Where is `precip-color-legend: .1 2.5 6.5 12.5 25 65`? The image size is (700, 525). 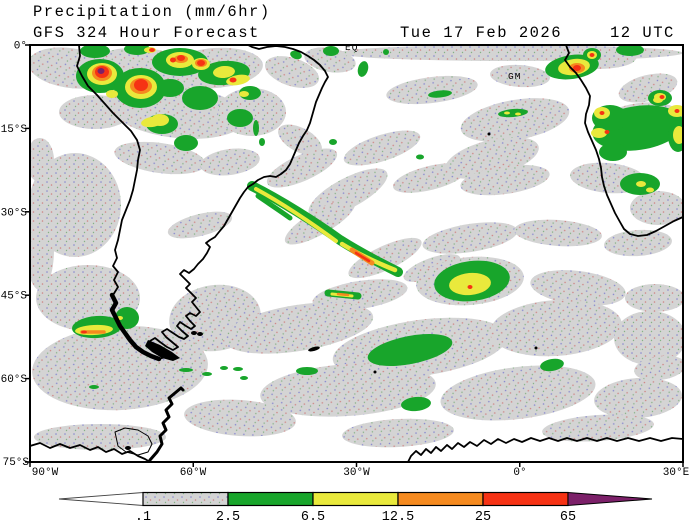 precip-color-legend: .1 2.5 6.5 12.5 25 65 is located at coordinates (355, 508).